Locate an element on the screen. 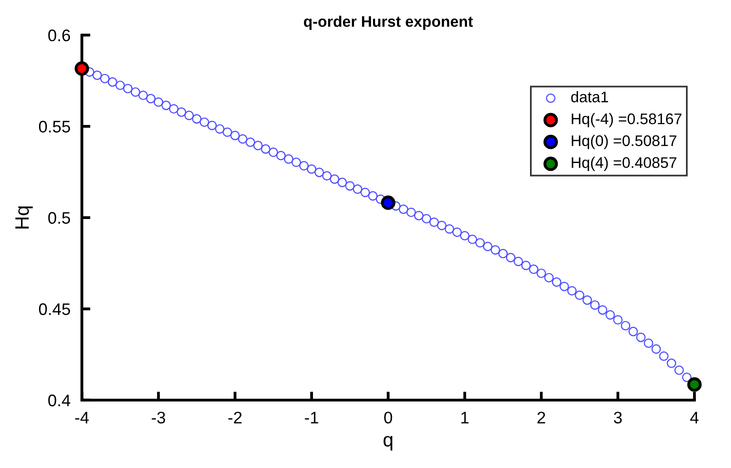 The width and height of the screenshot is (731, 468). y-tick-label: 0.6 is located at coordinates (59, 36).